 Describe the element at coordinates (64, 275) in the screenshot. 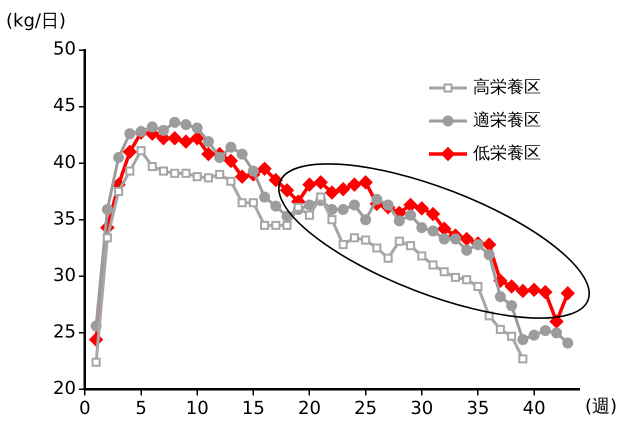

I see `y-tick-label: 30` at that location.